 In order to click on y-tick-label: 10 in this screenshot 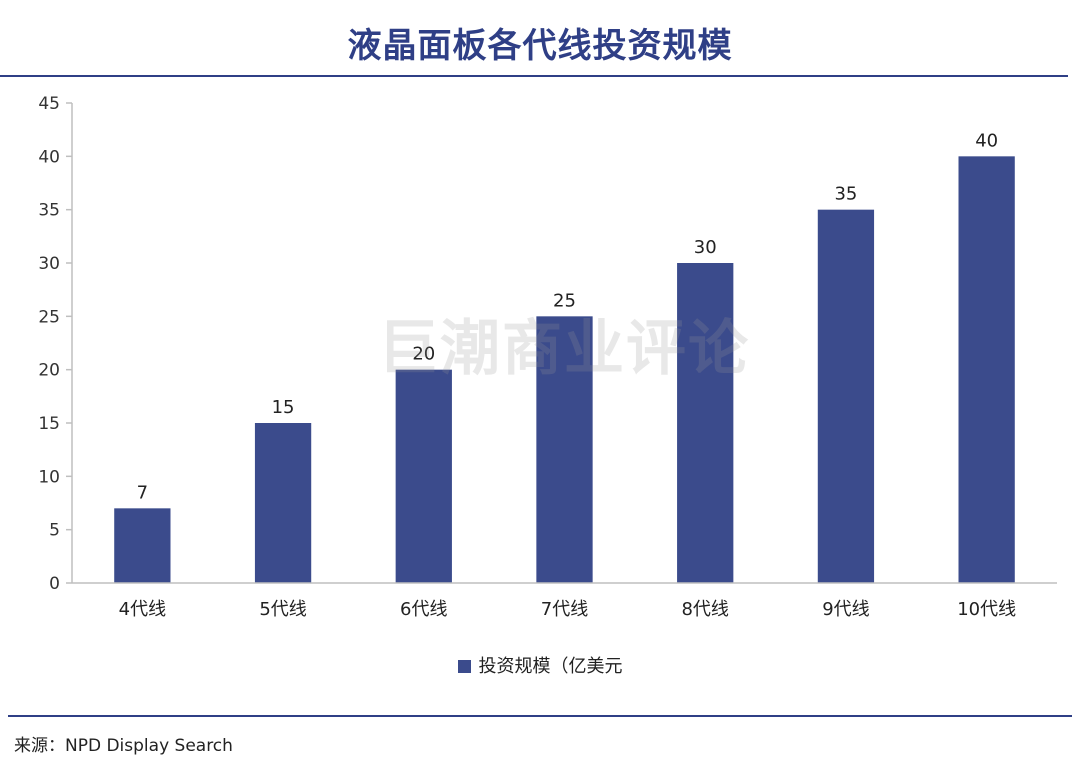, I will do `click(49, 477)`.